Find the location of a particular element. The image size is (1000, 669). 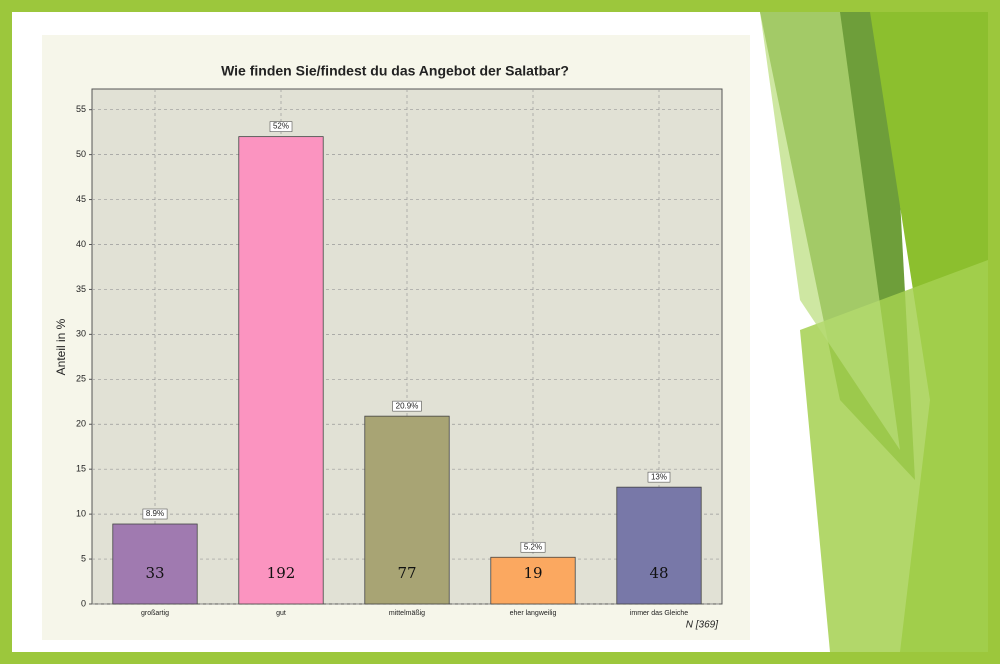

y-tick-label: 40 is located at coordinates (81, 244).